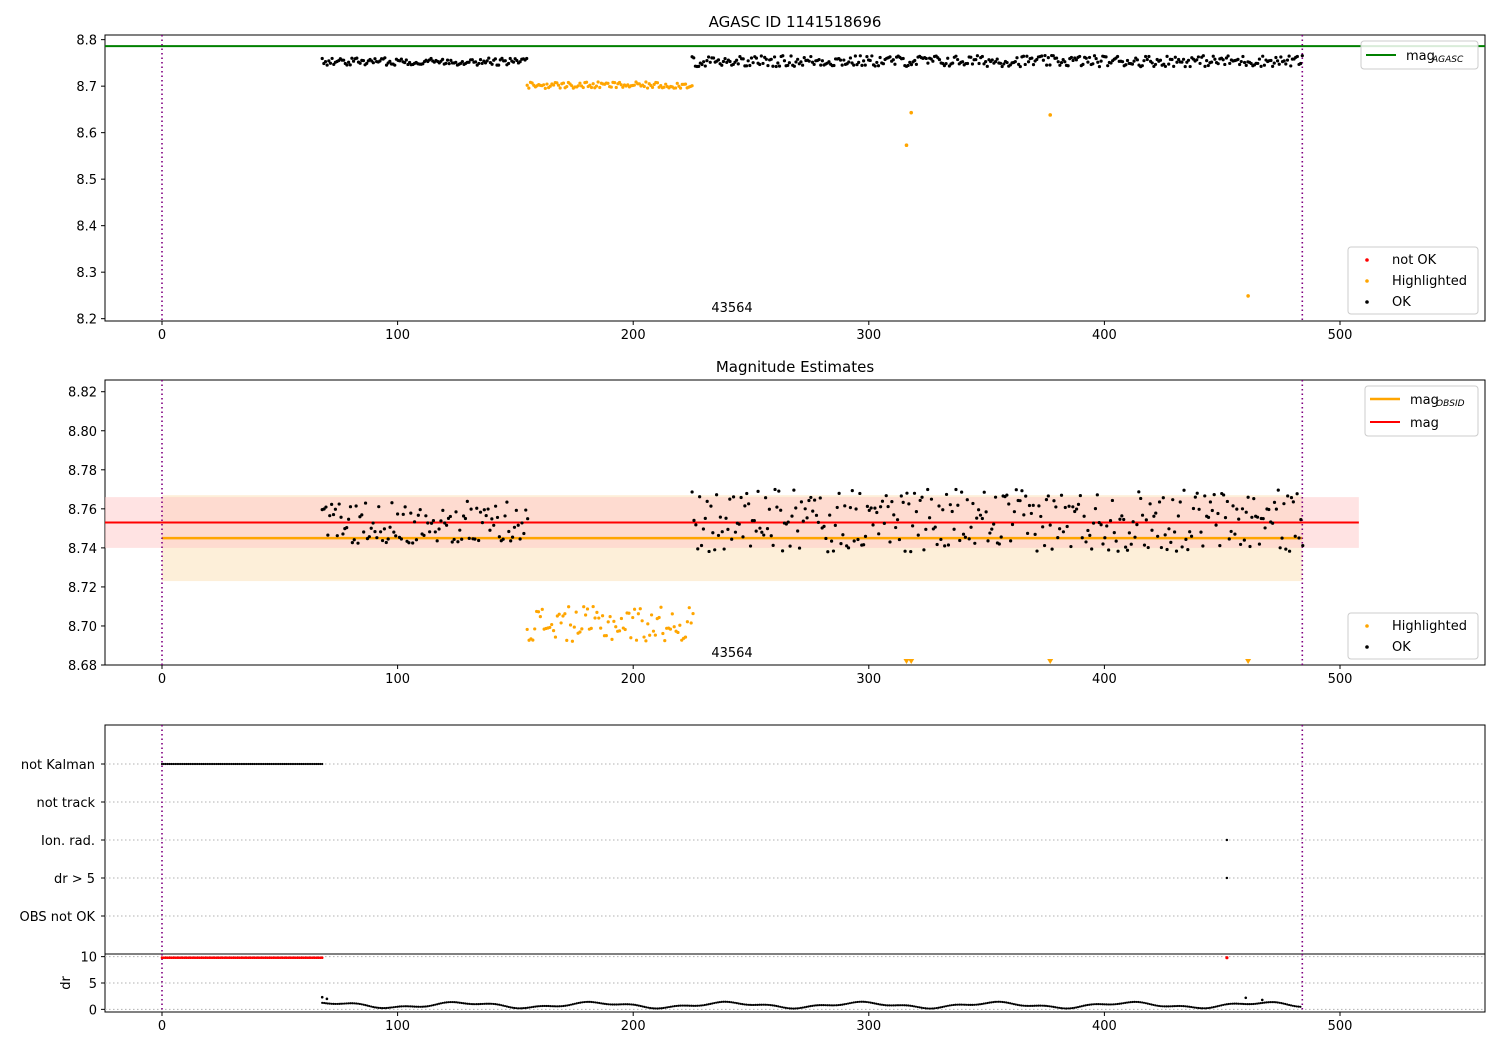  What do you see at coordinates (1419, 55) in the screenshot?
I see `legend-mag-agasc: mag AGASC` at bounding box center [1419, 55].